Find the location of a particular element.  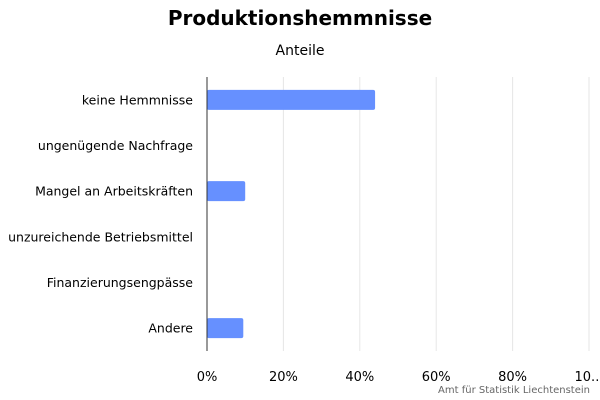

x-tick-label: 40% is located at coordinates (359, 377).